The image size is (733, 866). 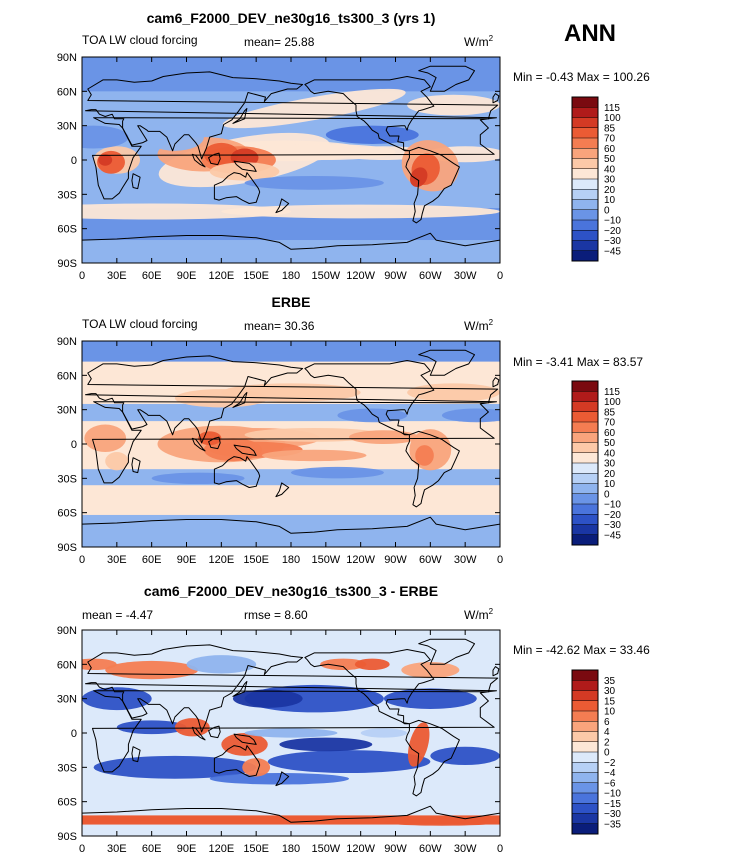 I want to click on colorbar-label: −4, so click(x=610, y=773).